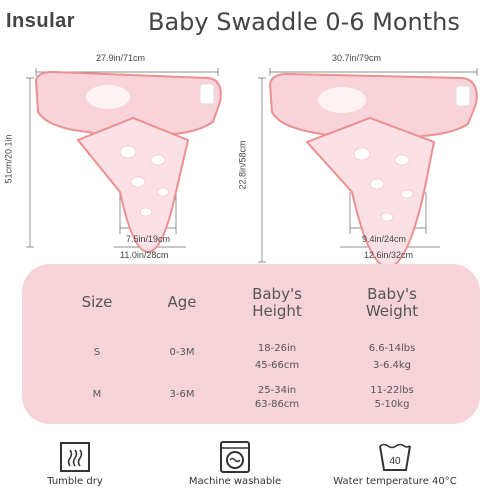 The image size is (500, 500). Describe the element at coordinates (182, 352) in the screenshot. I see `row-age: 0-3M` at that location.